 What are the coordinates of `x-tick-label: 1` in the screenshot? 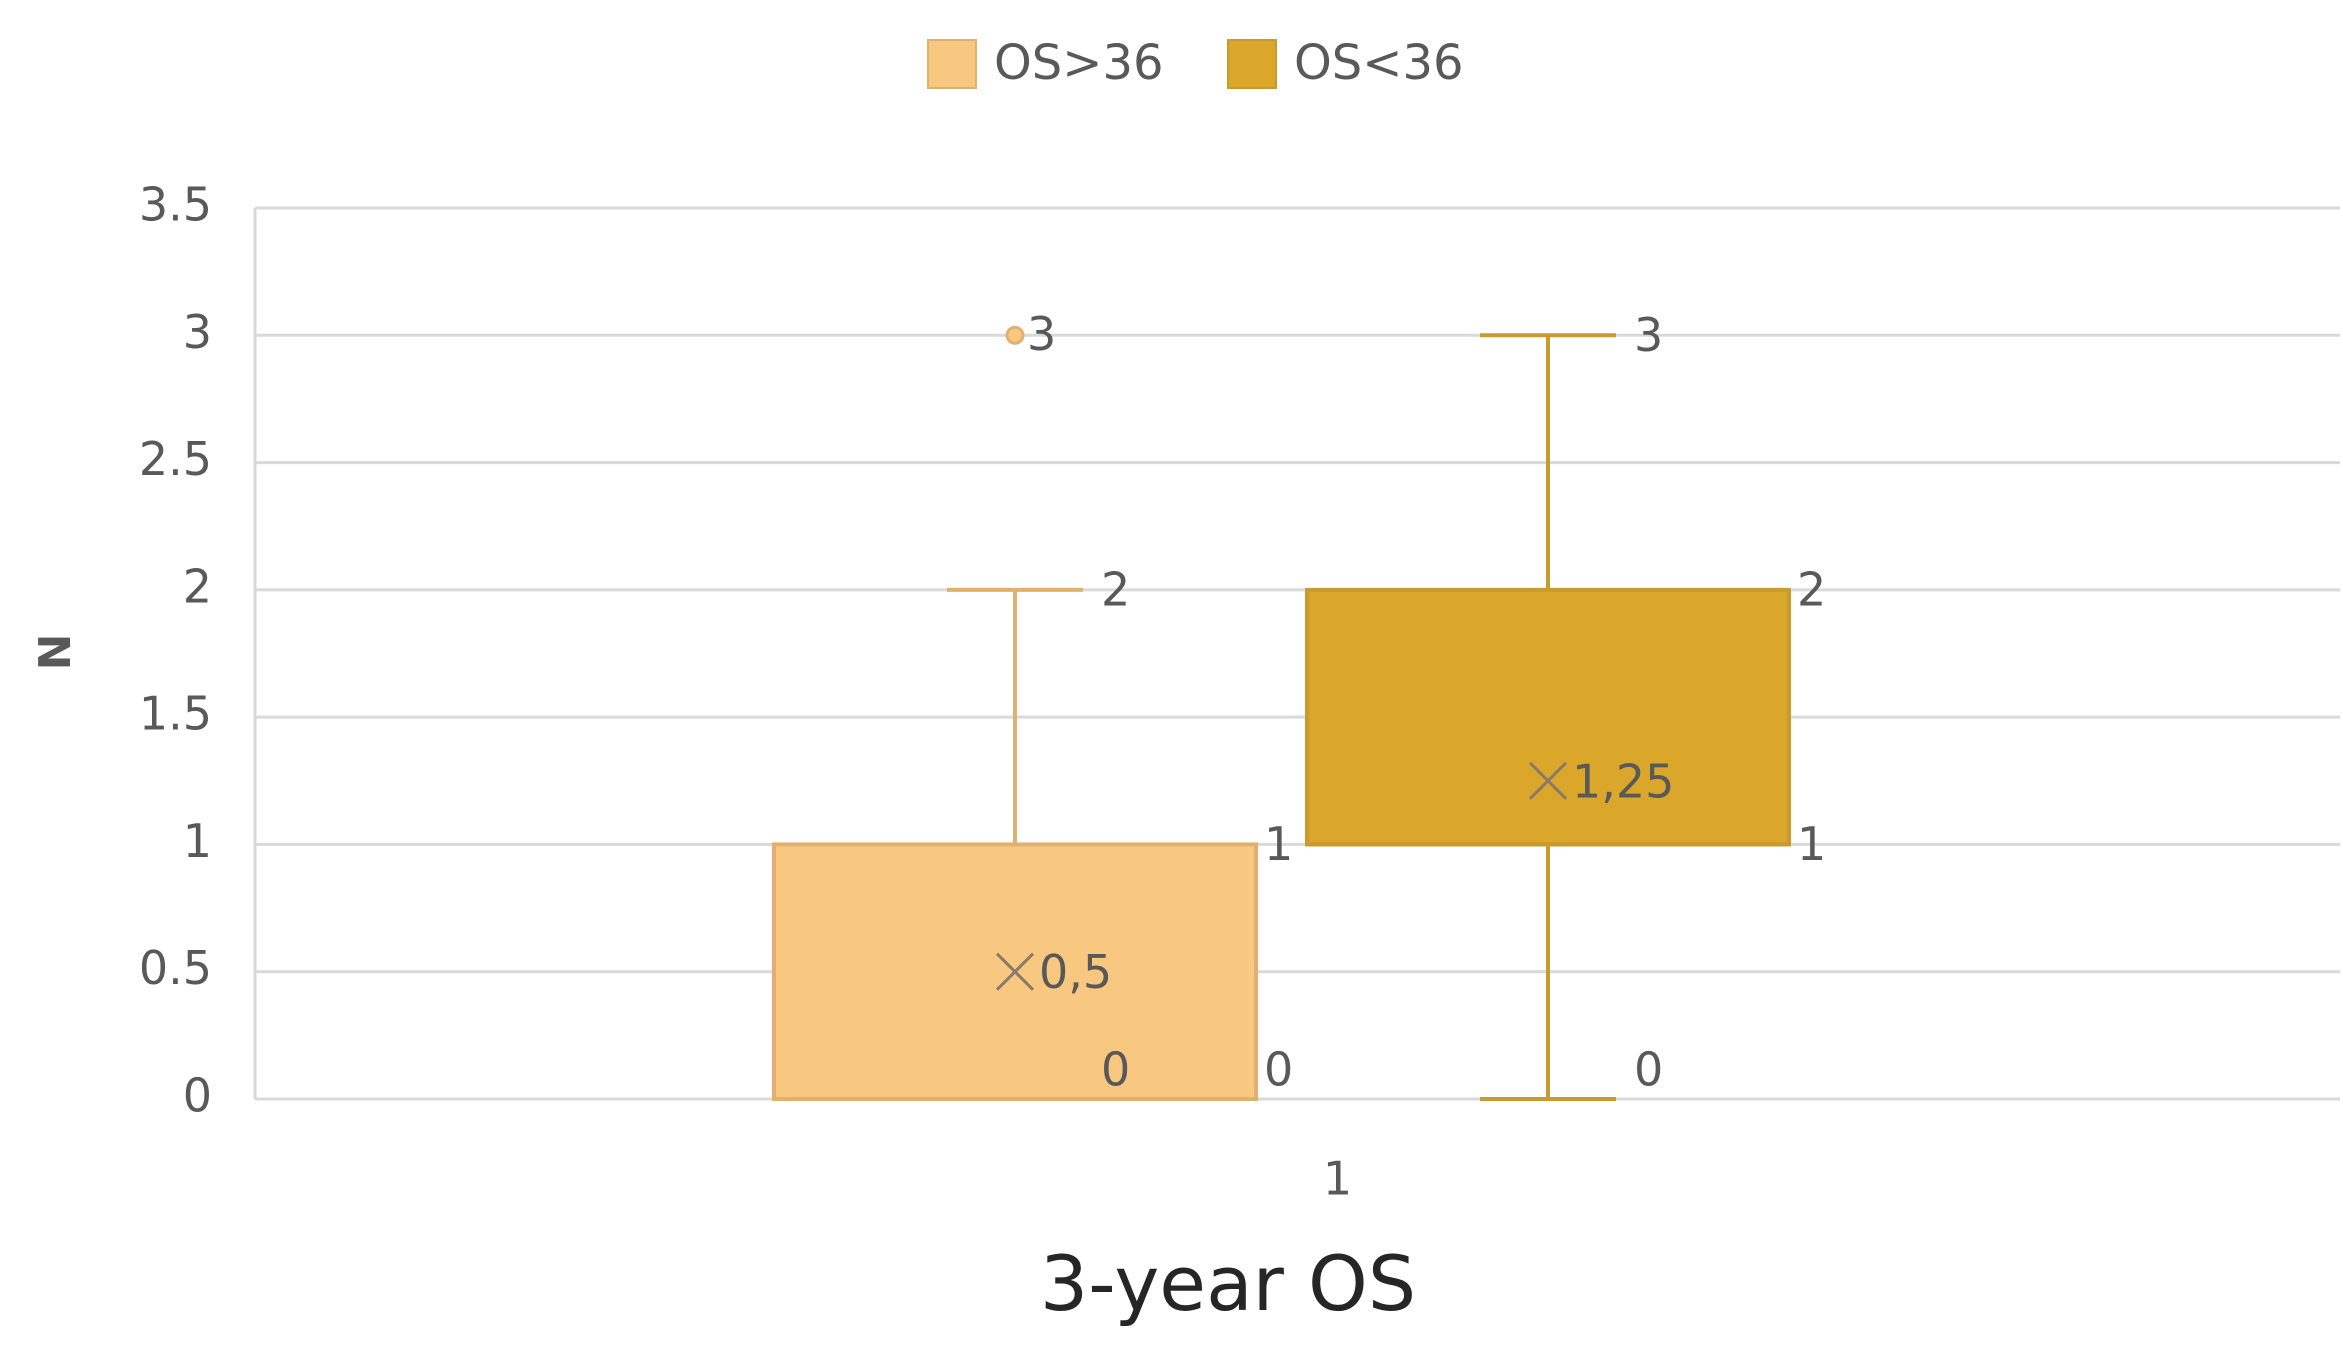 It's located at (1337, 1179).